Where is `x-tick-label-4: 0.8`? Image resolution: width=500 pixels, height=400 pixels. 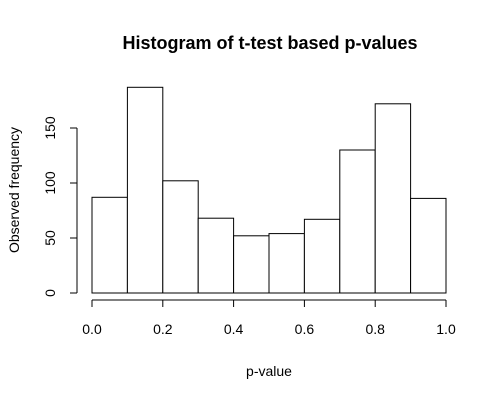 x-tick-label-4: 0.8 is located at coordinates (375, 329).